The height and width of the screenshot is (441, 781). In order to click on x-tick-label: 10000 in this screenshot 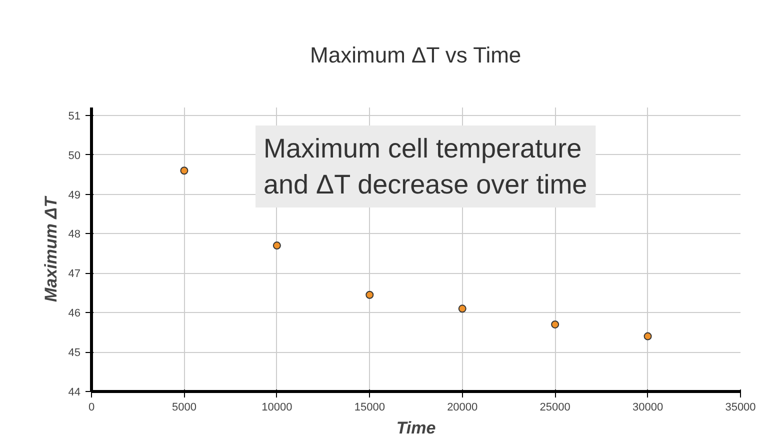, I will do `click(277, 408)`.